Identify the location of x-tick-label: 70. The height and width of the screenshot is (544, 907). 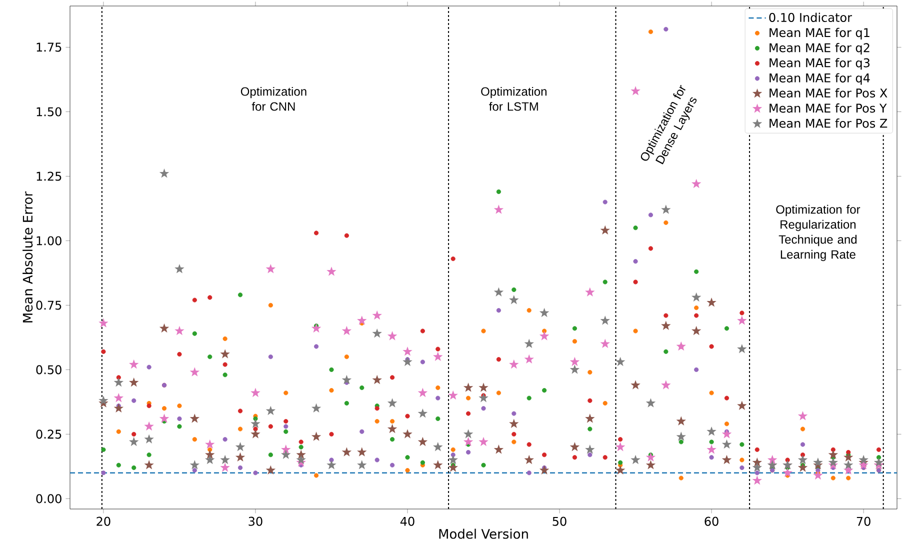
(863, 521).